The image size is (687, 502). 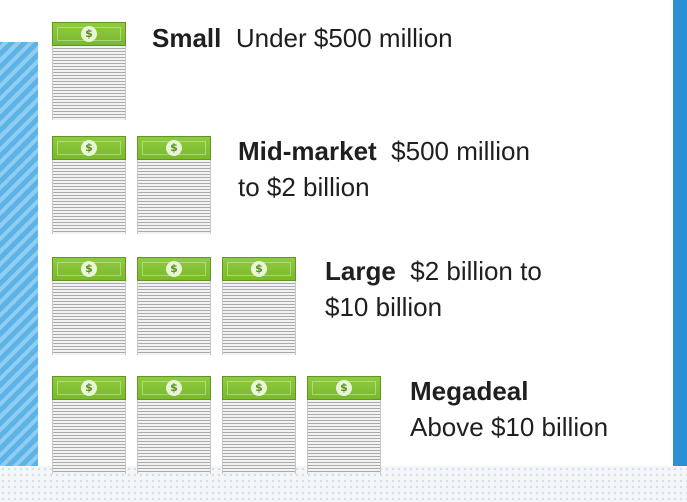 What do you see at coordinates (187, 38) in the screenshot?
I see `tier-name: Small` at bounding box center [187, 38].